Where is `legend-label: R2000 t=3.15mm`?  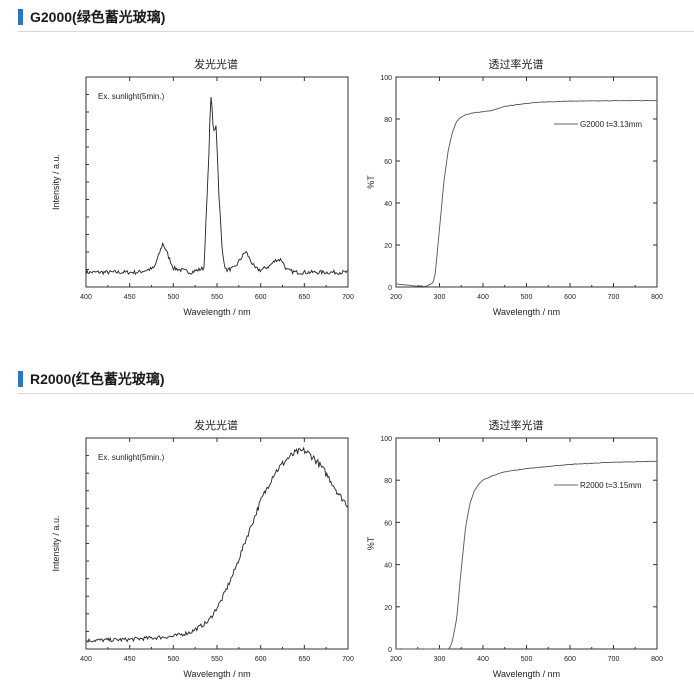
legend-label: R2000 t=3.15mm is located at coordinates (611, 485).